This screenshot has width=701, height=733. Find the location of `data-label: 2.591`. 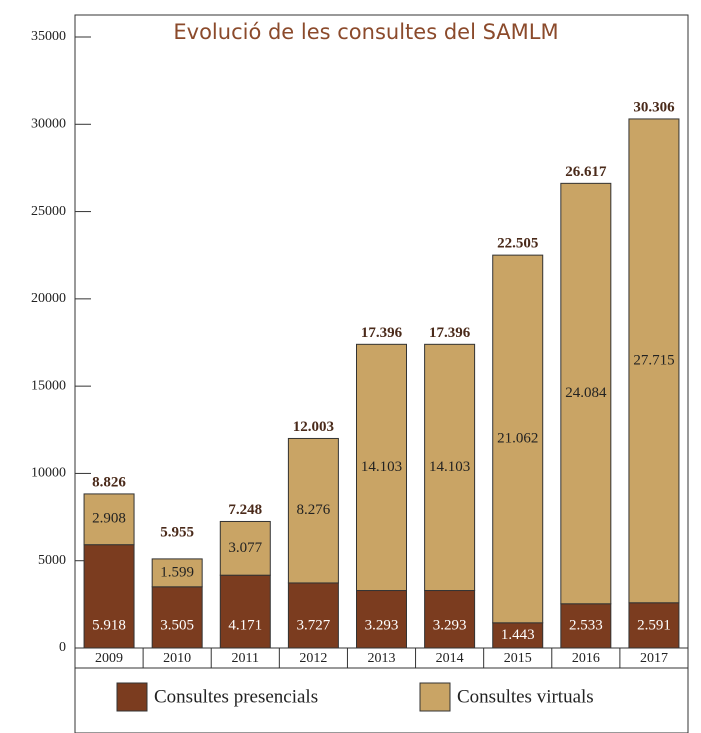

data-label: 2.591 is located at coordinates (654, 625).